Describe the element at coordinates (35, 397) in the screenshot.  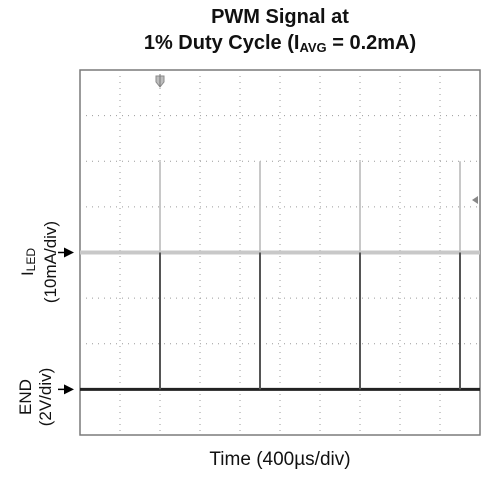
I see `end-axis-label: END (2V/div)` at that location.